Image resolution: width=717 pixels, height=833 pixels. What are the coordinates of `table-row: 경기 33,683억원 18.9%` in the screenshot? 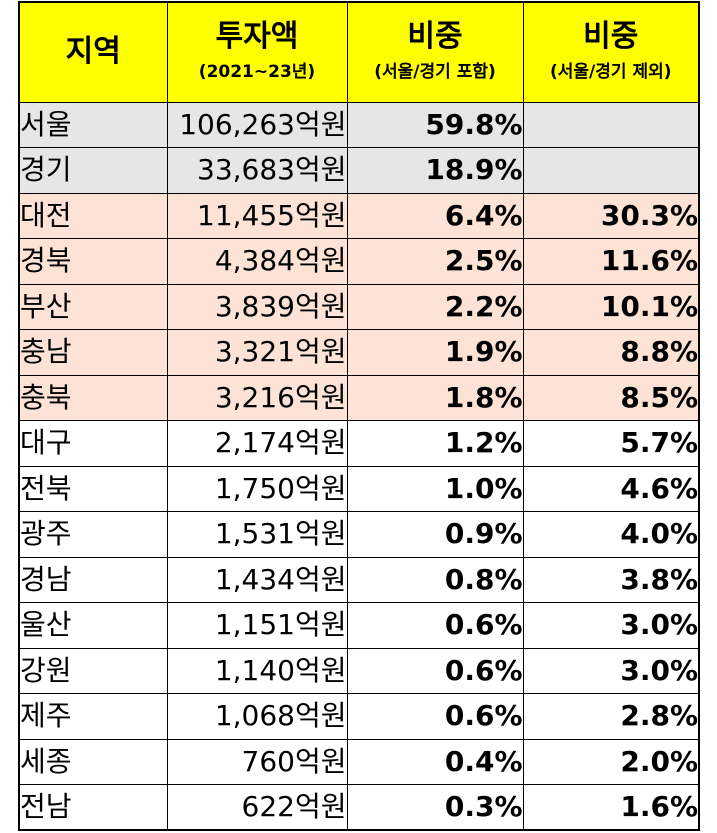 It's located at (359, 170).